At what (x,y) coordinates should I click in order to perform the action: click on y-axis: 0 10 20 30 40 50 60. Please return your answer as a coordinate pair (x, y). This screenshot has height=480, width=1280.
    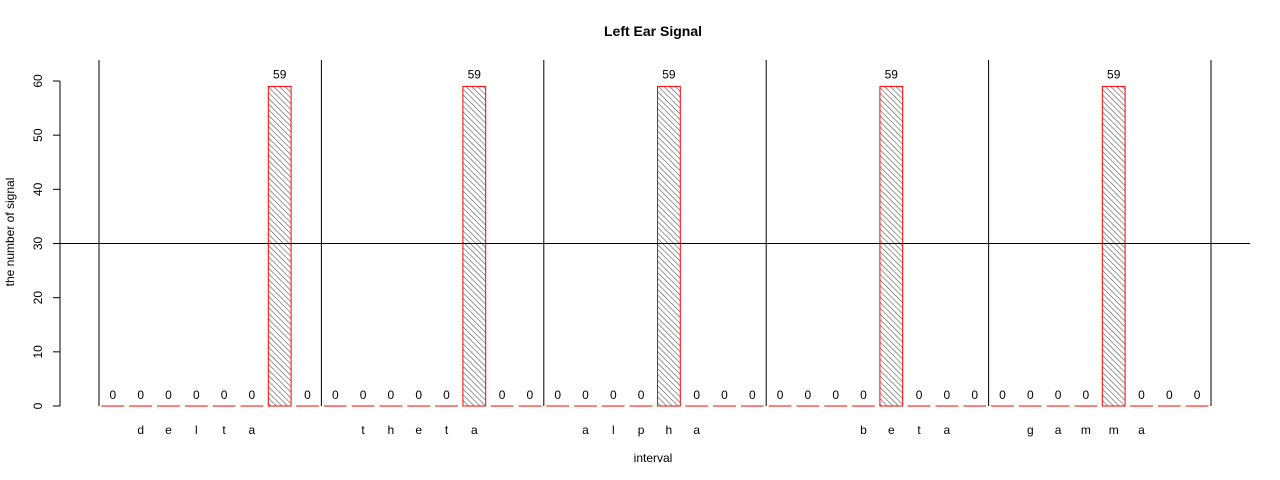
    Looking at the image, I should click on (46, 241).